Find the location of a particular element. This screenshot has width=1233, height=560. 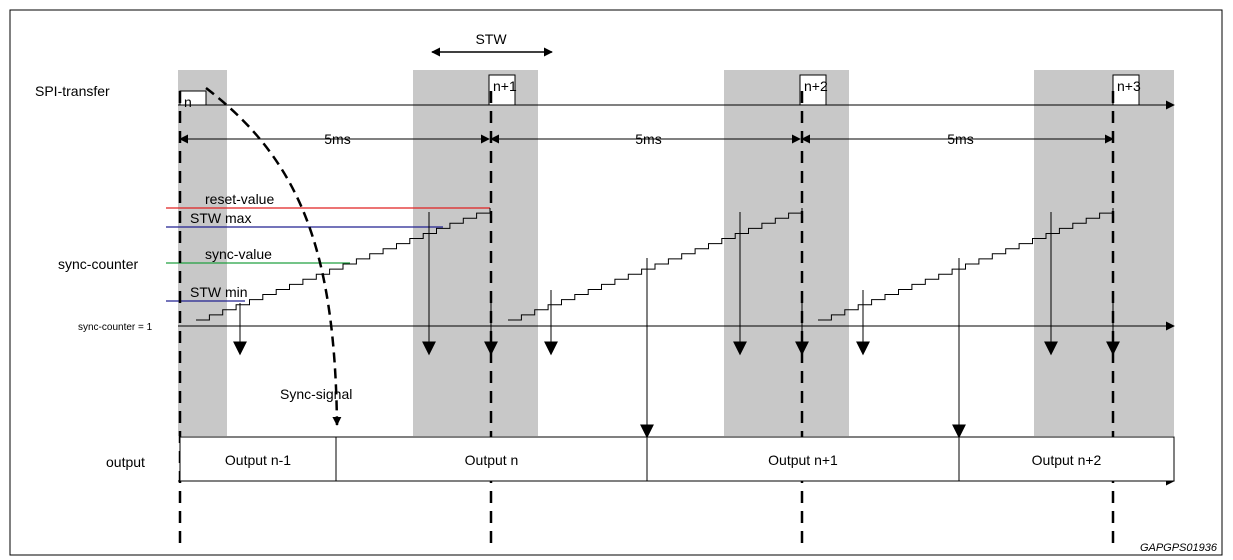

output-segment-label: Output n is located at coordinates (492, 460).